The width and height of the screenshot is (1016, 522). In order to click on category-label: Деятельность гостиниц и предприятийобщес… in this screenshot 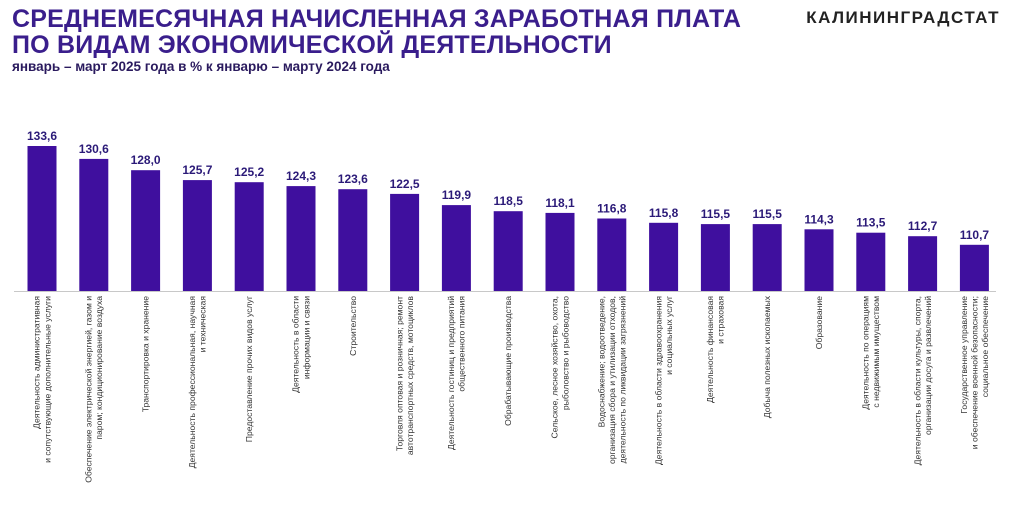, I will do `click(456, 373)`.